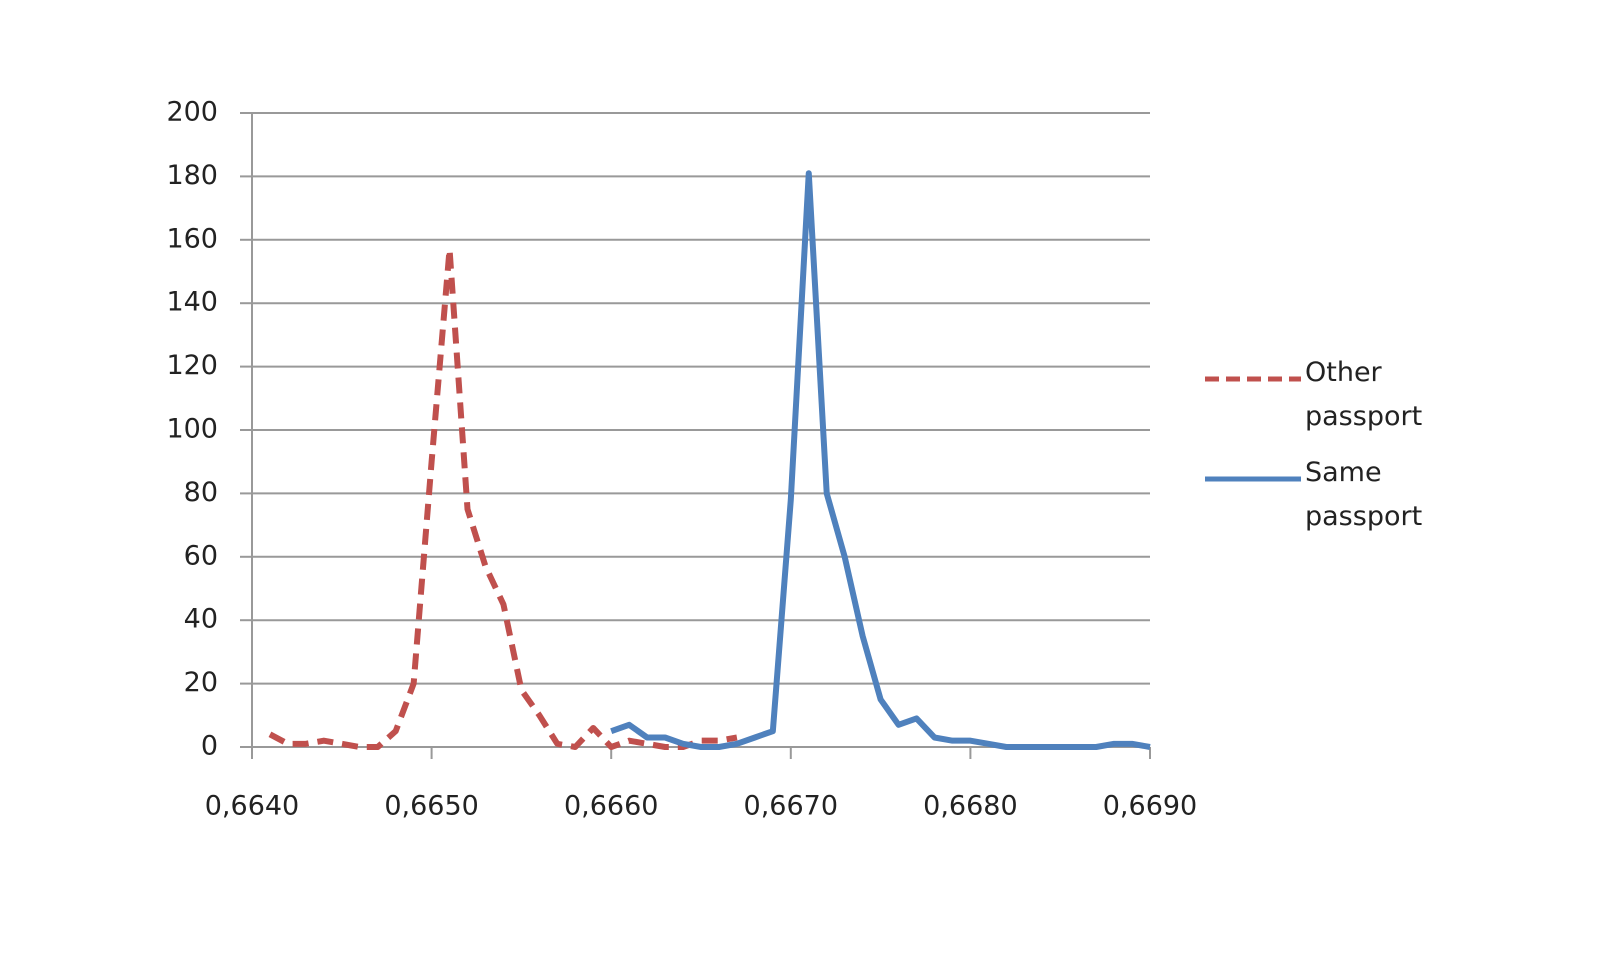 The image size is (1600, 962). Describe the element at coordinates (1364, 494) in the screenshot. I see `legend-label: Same passport` at that location.